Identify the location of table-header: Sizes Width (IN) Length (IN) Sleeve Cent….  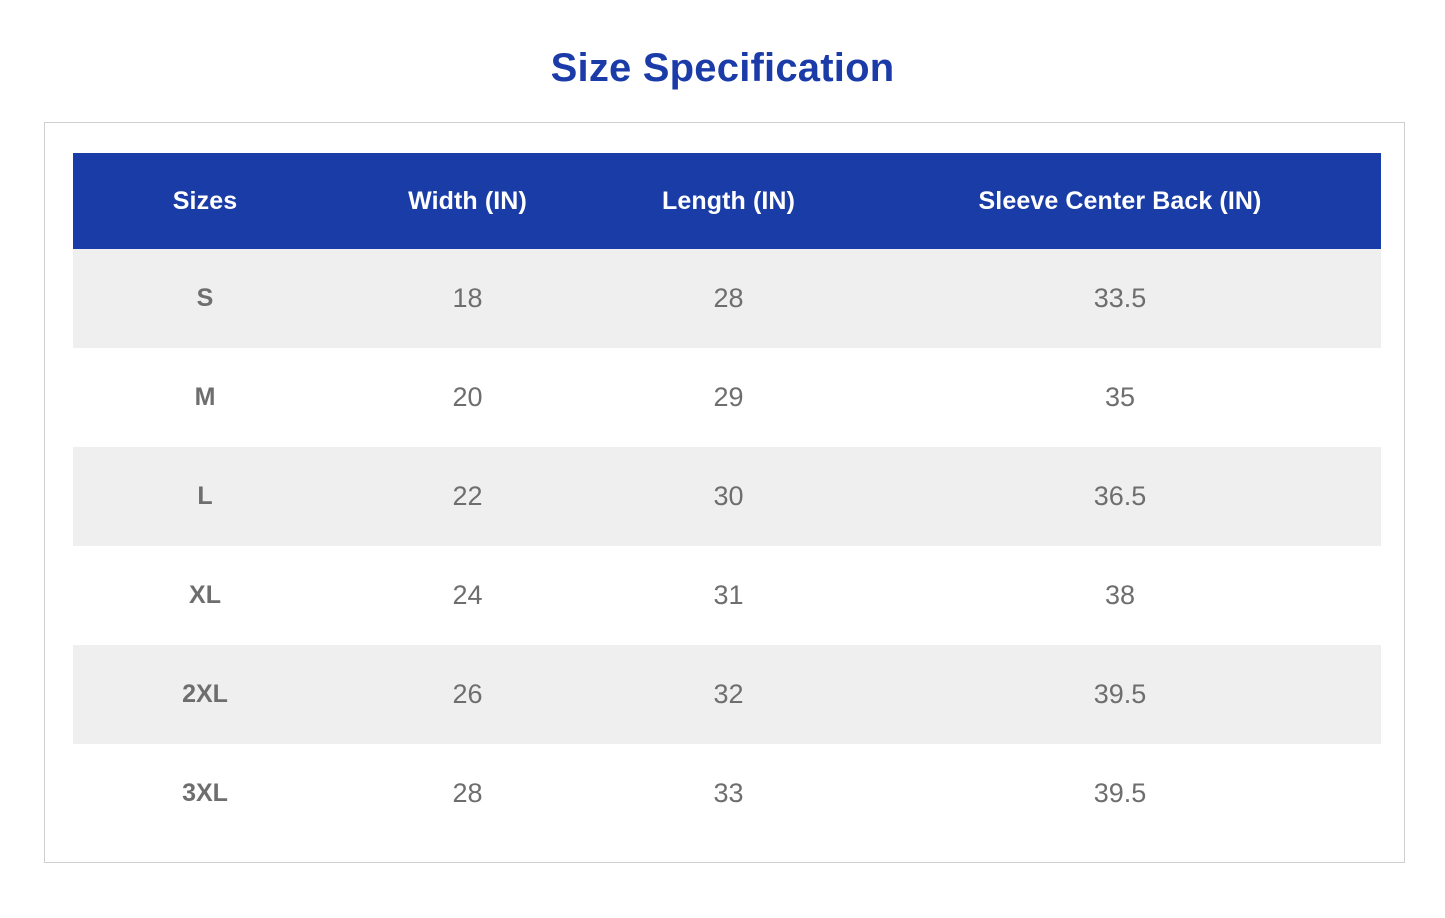
(727, 201).